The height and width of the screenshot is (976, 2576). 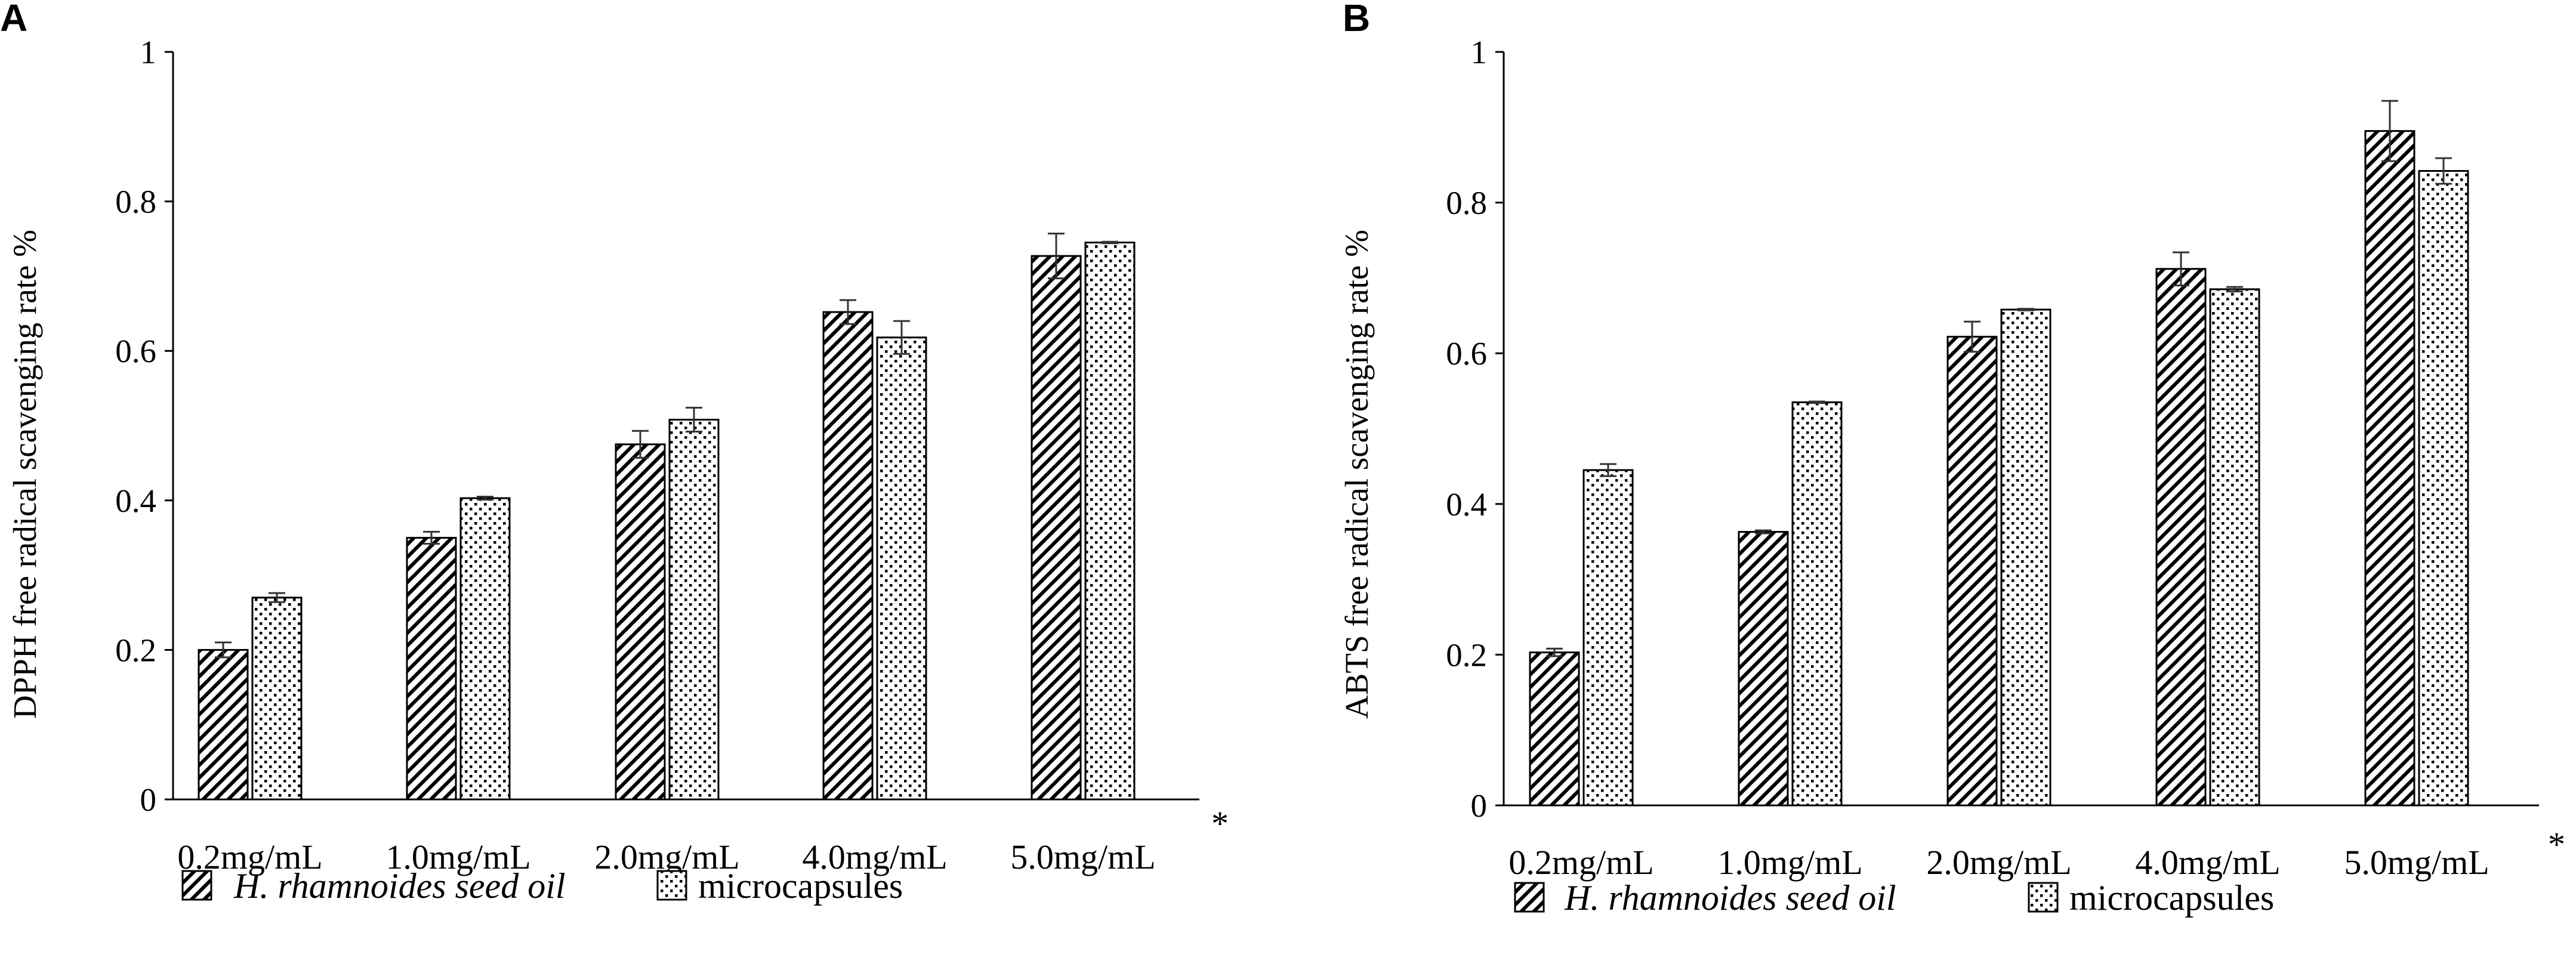 What do you see at coordinates (148, 52) in the screenshot?
I see `y-tick-label-a-5: 1` at bounding box center [148, 52].